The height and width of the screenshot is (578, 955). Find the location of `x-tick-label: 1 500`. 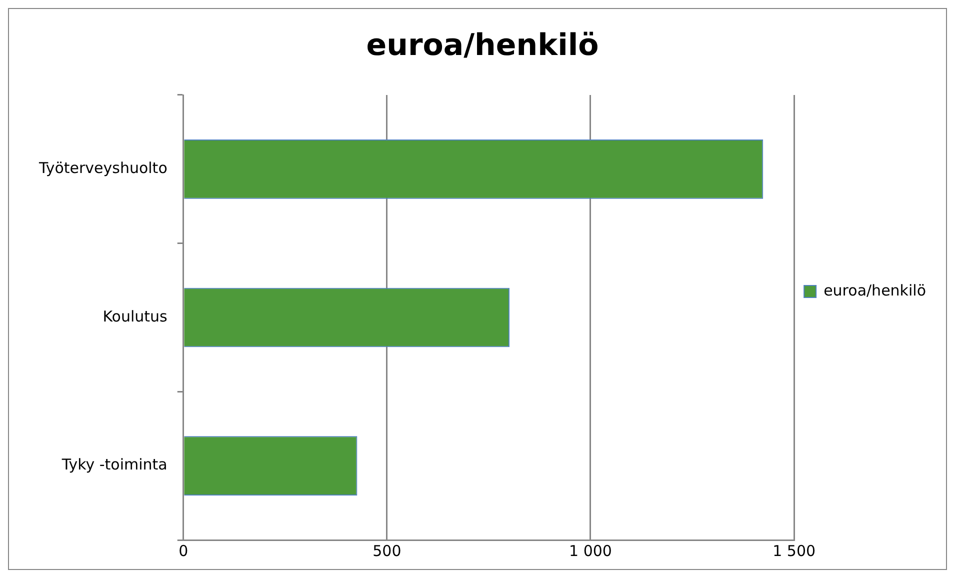

x-tick-label: 1 500 is located at coordinates (794, 551).